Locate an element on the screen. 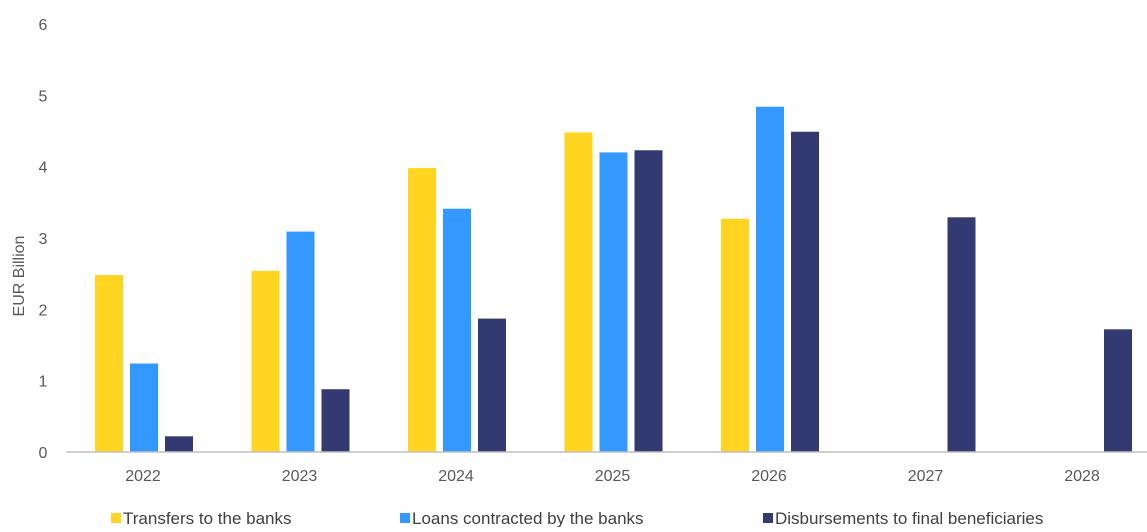  x-tick-label: 2028 is located at coordinates (1082, 476).